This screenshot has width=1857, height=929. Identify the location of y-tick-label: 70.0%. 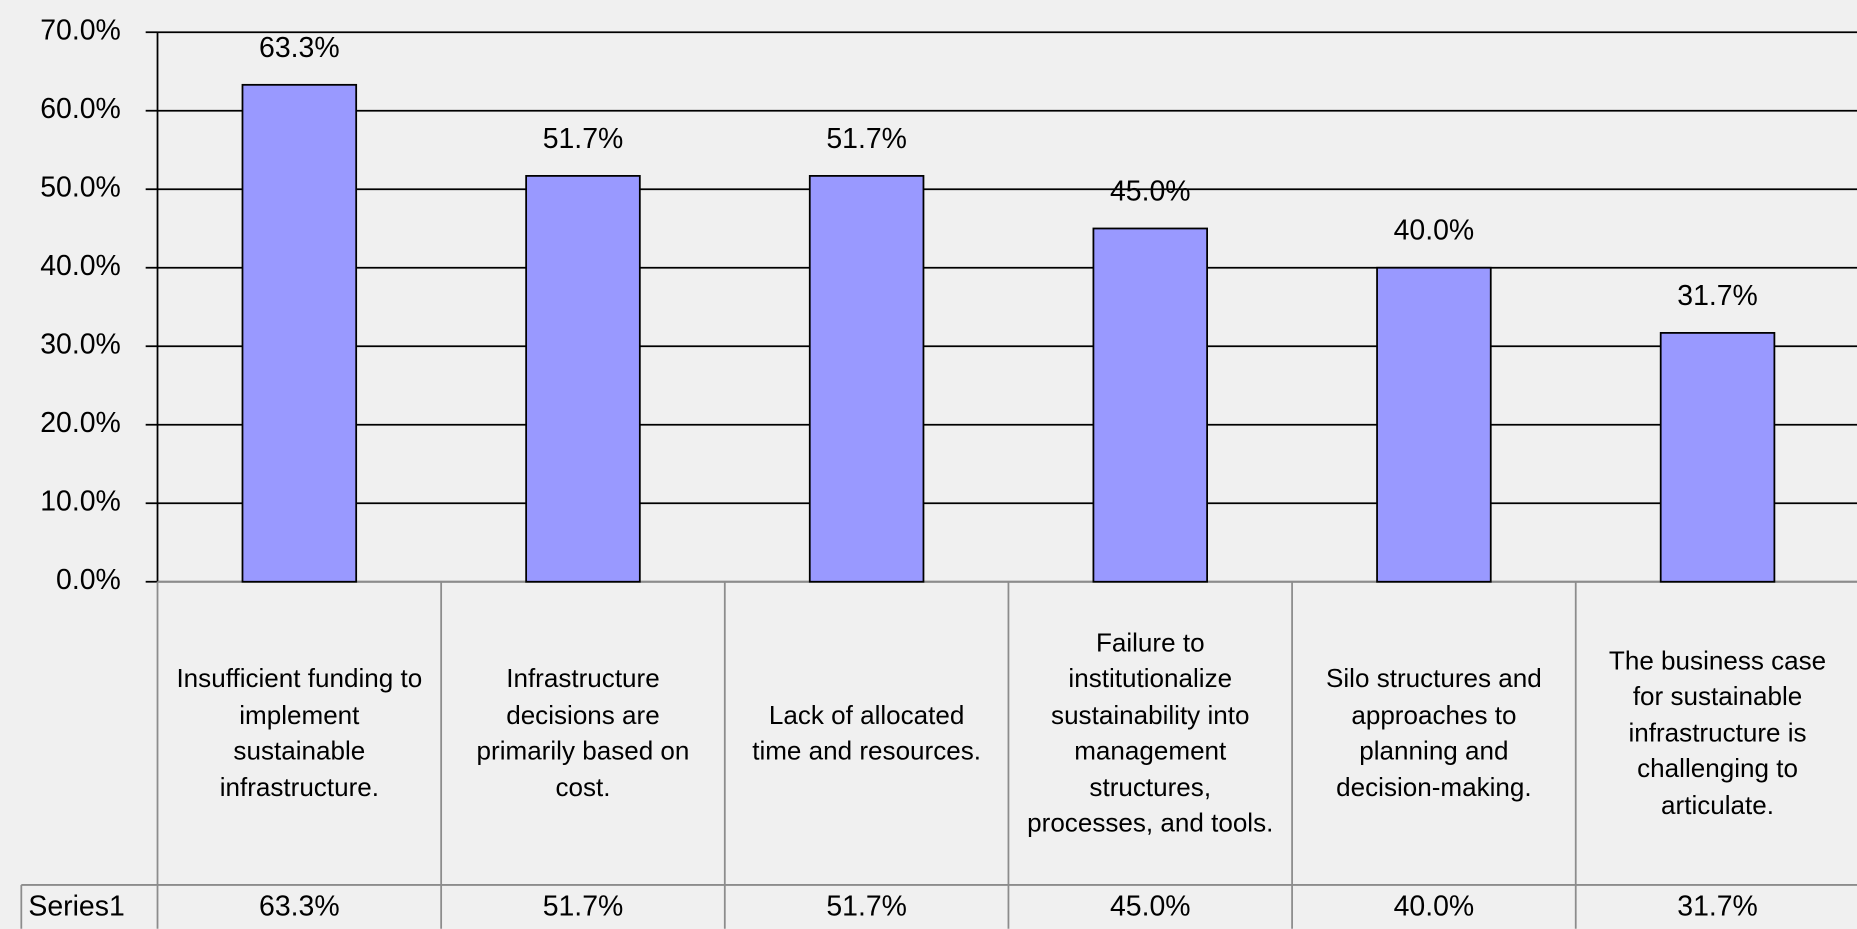
(80, 31).